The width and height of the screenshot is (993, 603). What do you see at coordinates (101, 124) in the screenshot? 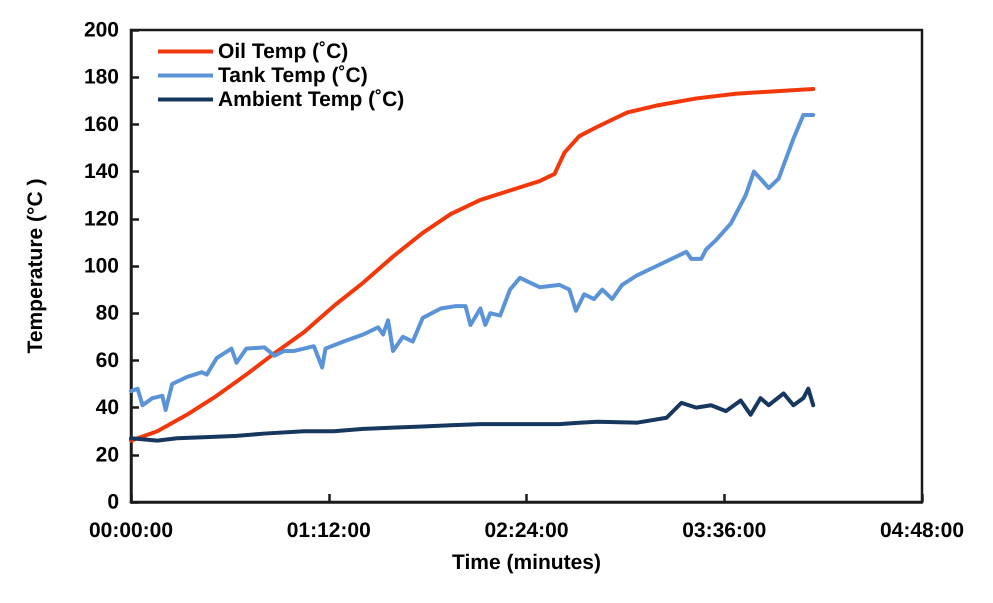
I see `y-tick-label: 160` at bounding box center [101, 124].